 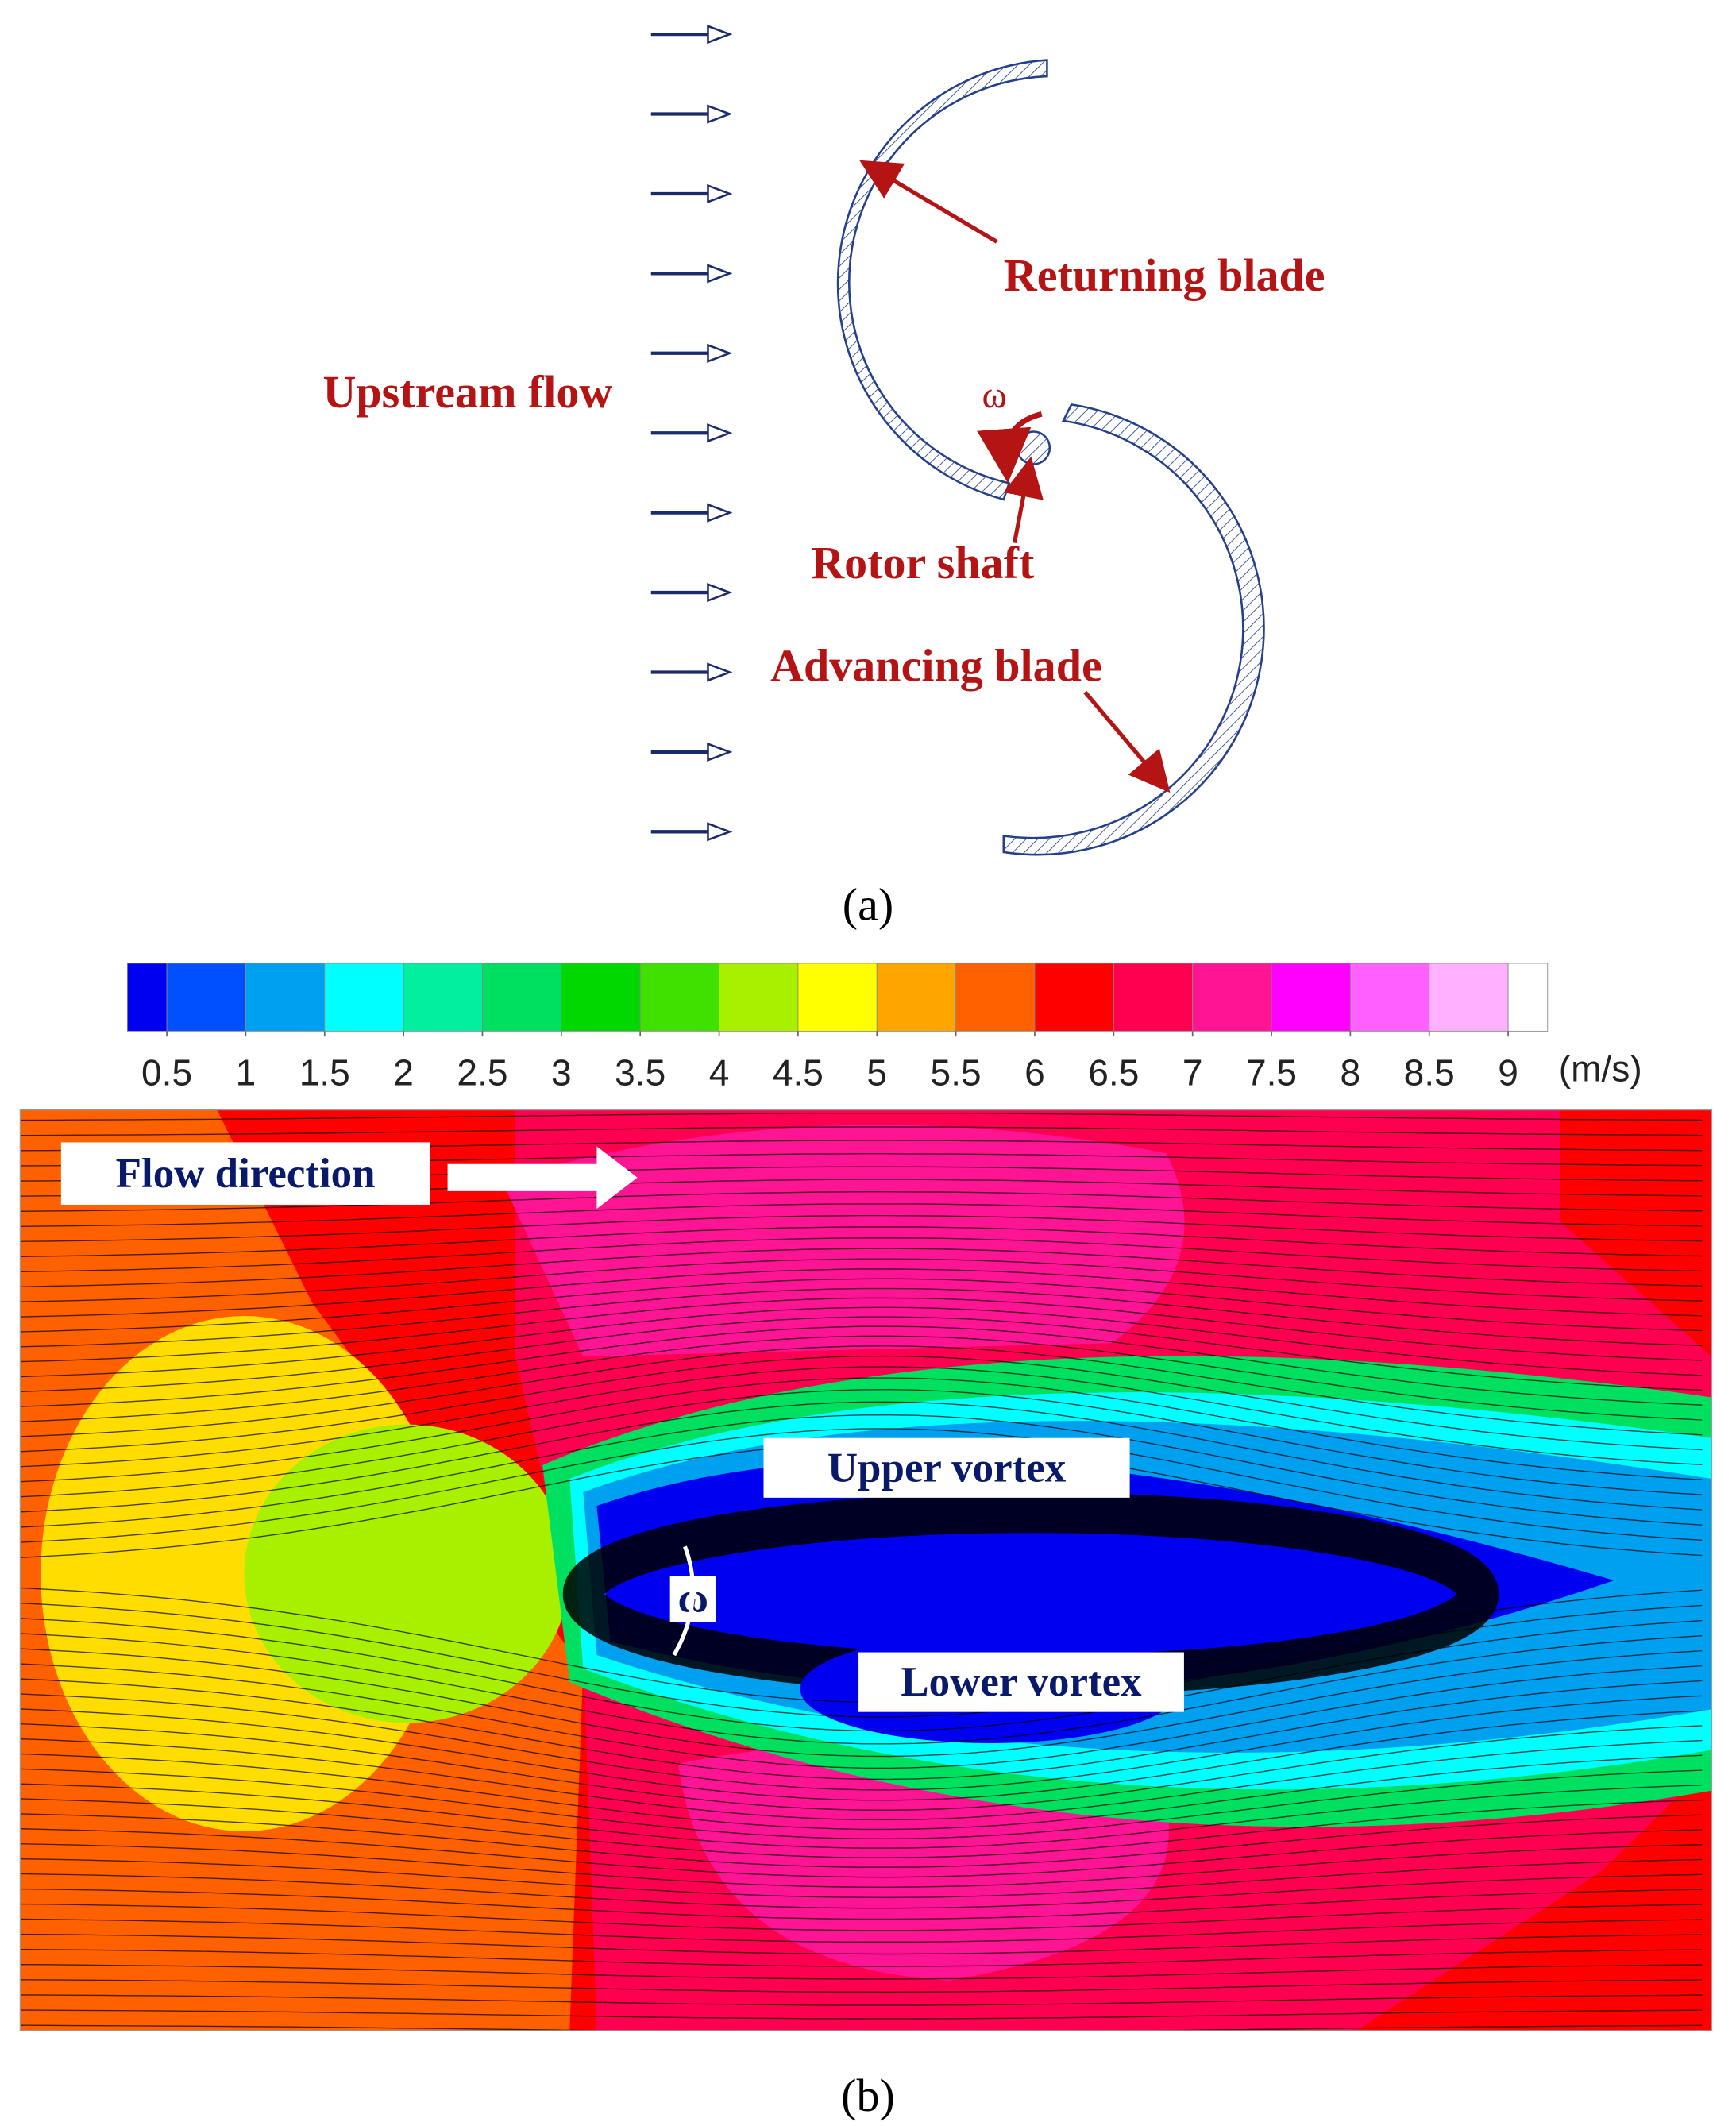 I want to click on label: Flow direction, so click(x=246, y=1174).